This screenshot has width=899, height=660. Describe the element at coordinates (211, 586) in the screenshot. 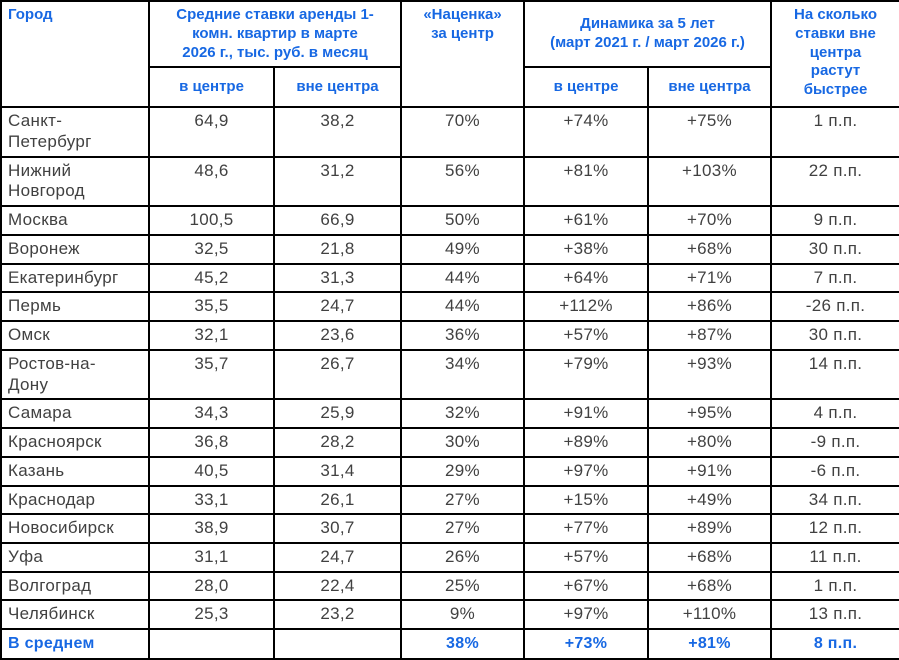

I see `rate-center-cell: 28,0` at that location.